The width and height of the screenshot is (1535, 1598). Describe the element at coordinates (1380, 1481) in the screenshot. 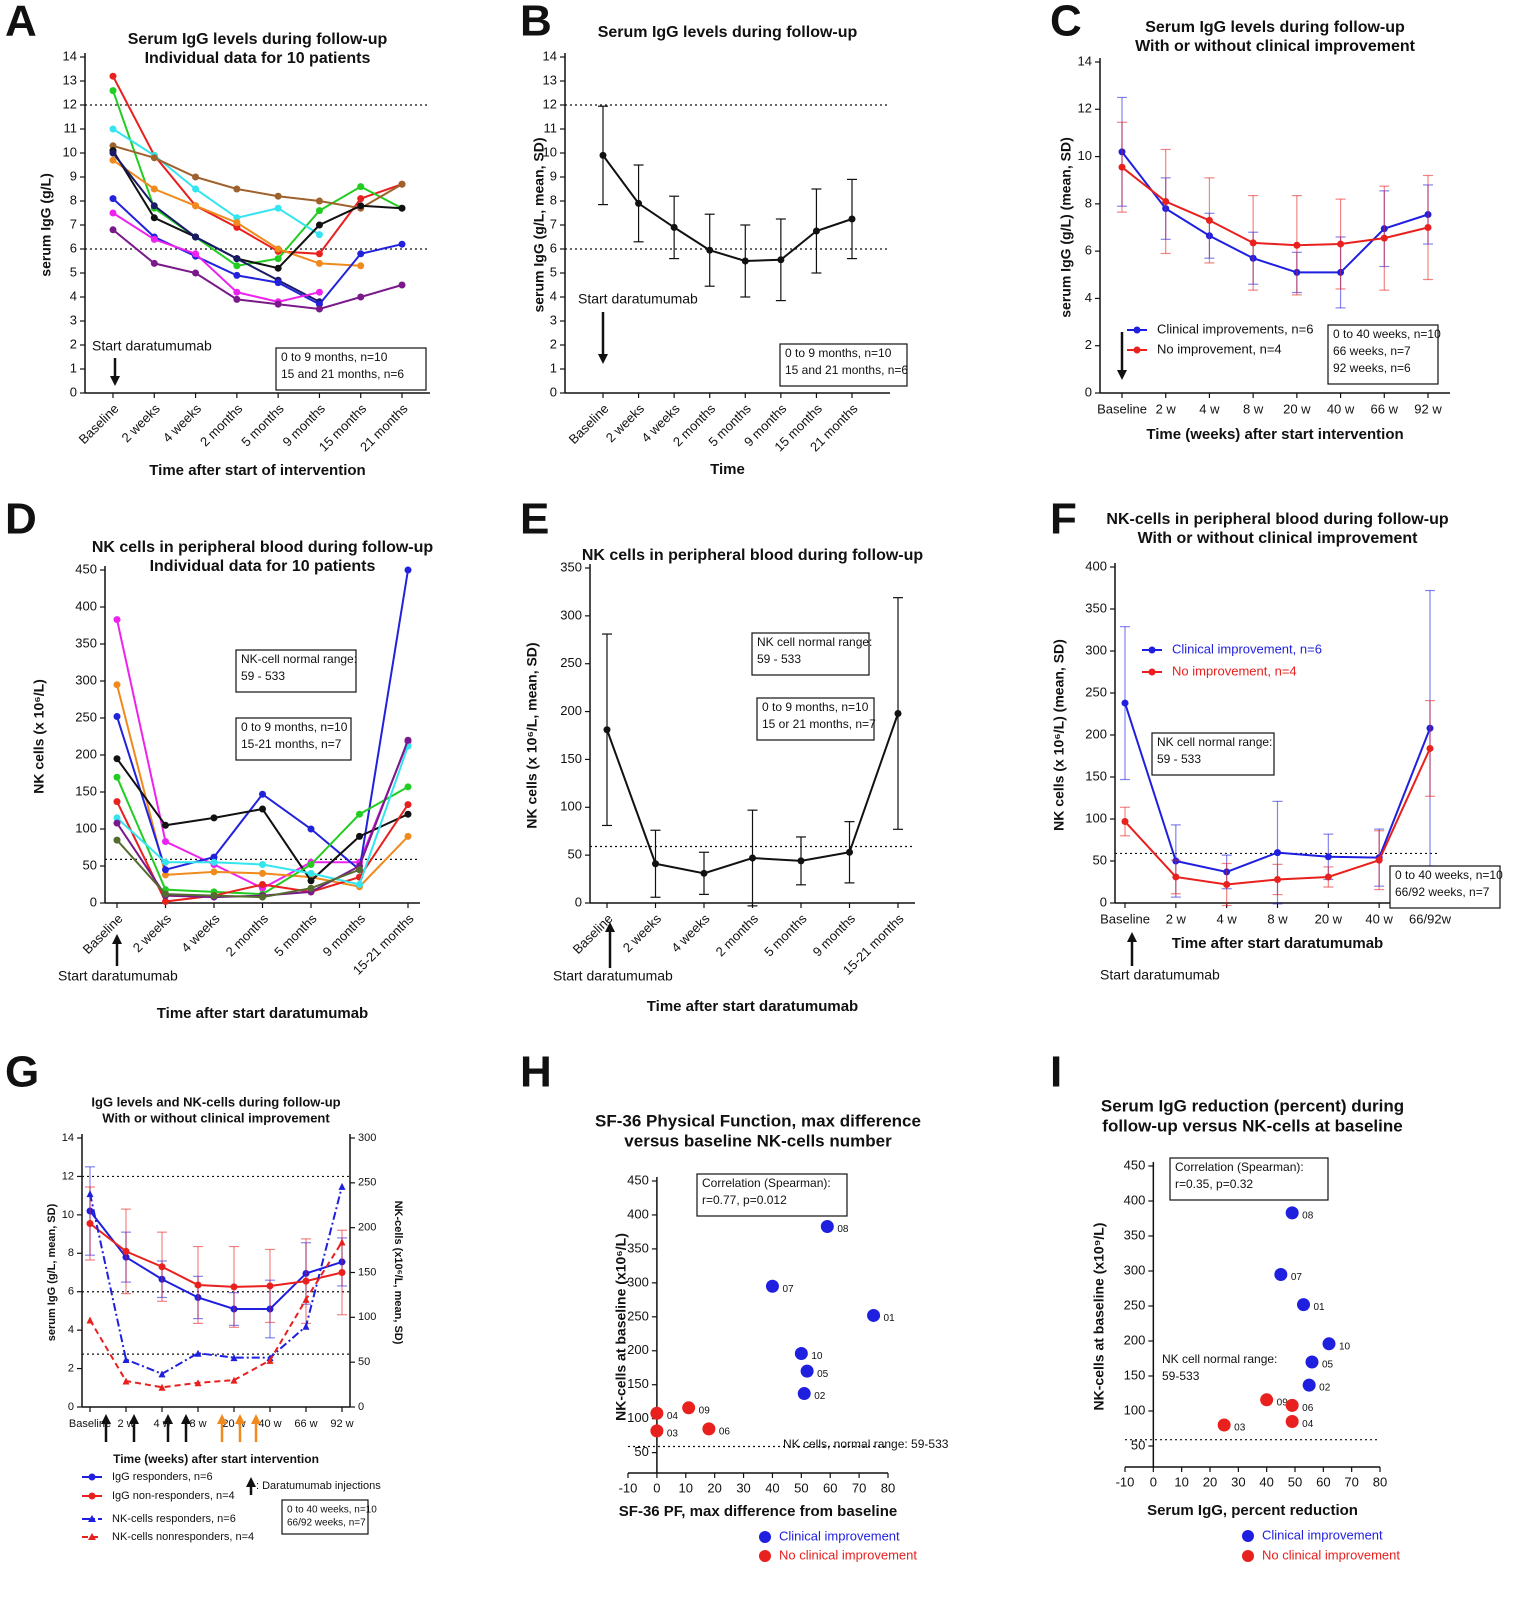

I see `x-tick-label: 80` at that location.